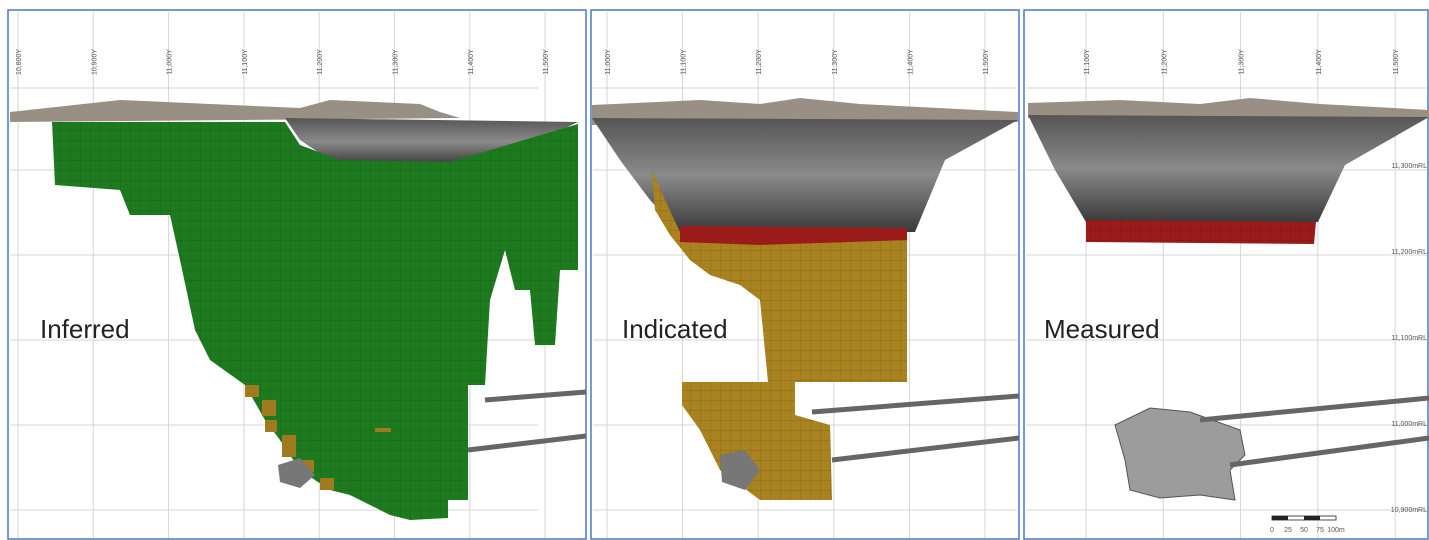 The height and width of the screenshot is (540, 1429). Describe the element at coordinates (1409, 510) in the screenshot. I see `elevation-label: 10,900mRL` at that location.